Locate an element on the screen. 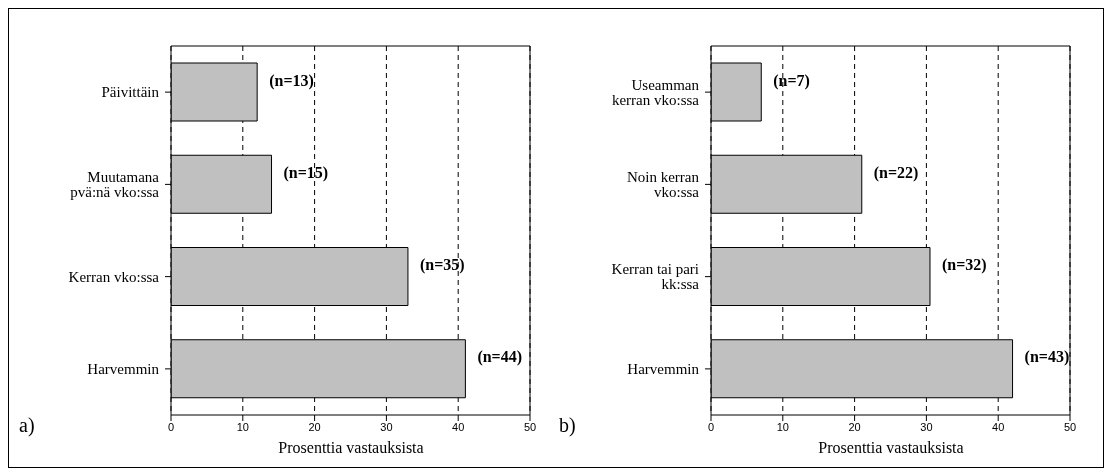  annotation: (n=13) is located at coordinates (291, 80).